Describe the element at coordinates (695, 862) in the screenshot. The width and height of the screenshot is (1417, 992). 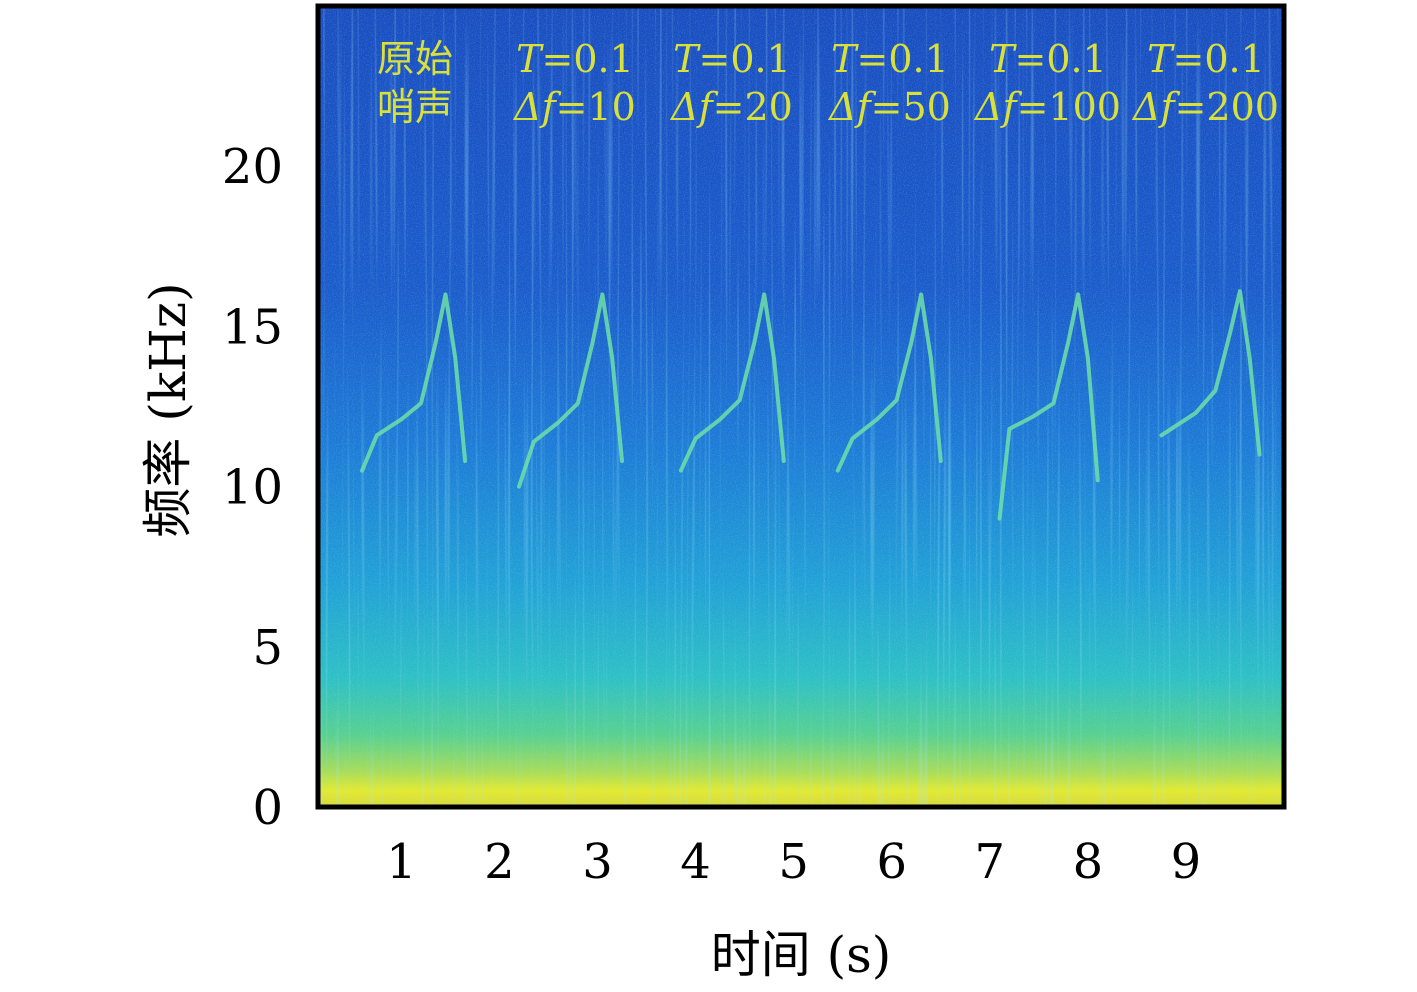
I see `x-tick-label: 4` at that location.